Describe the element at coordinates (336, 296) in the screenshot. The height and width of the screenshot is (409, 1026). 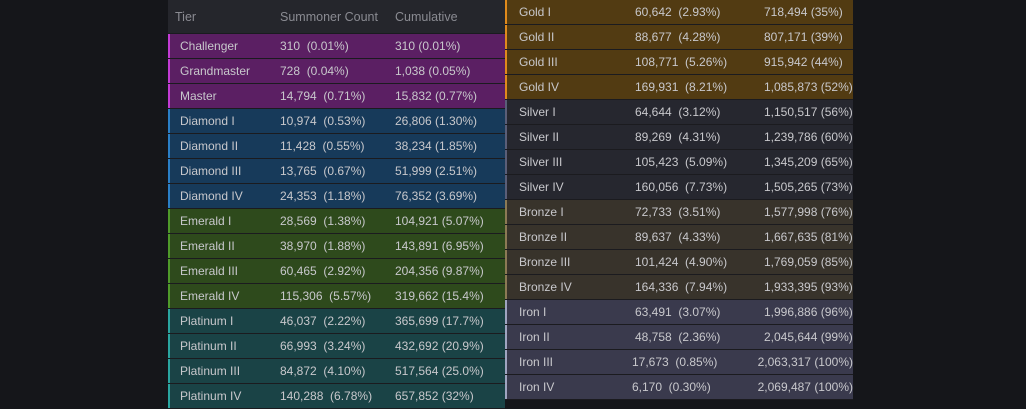
I see `table-row-emerald-iv: Emerald IV 115,306 (5.57%) 319,662 (15.4%)` at that location.